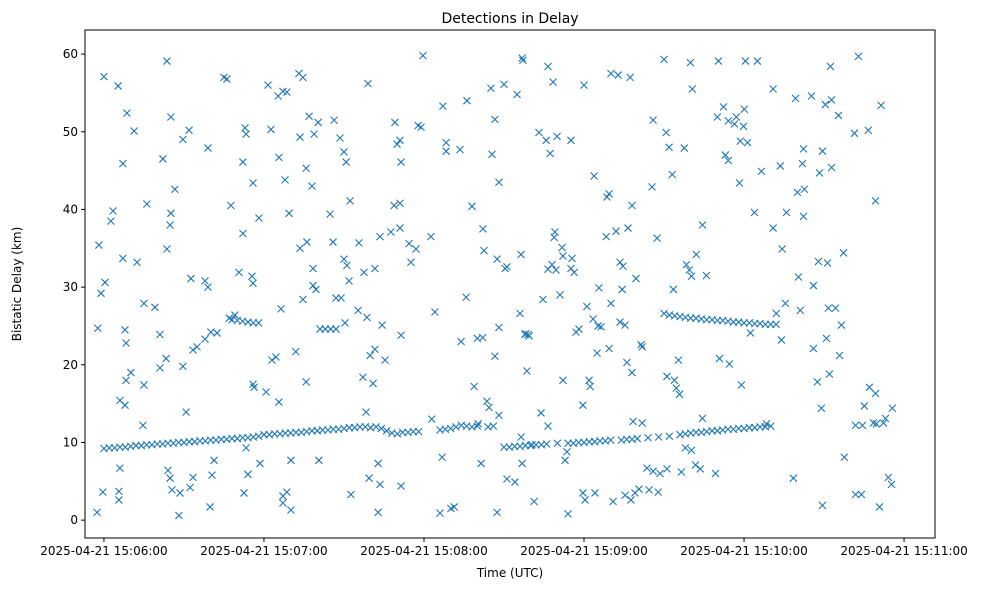  What do you see at coordinates (583, 551) in the screenshot?
I see `x-tick-label: 2025-04-21 15:09:00` at bounding box center [583, 551].